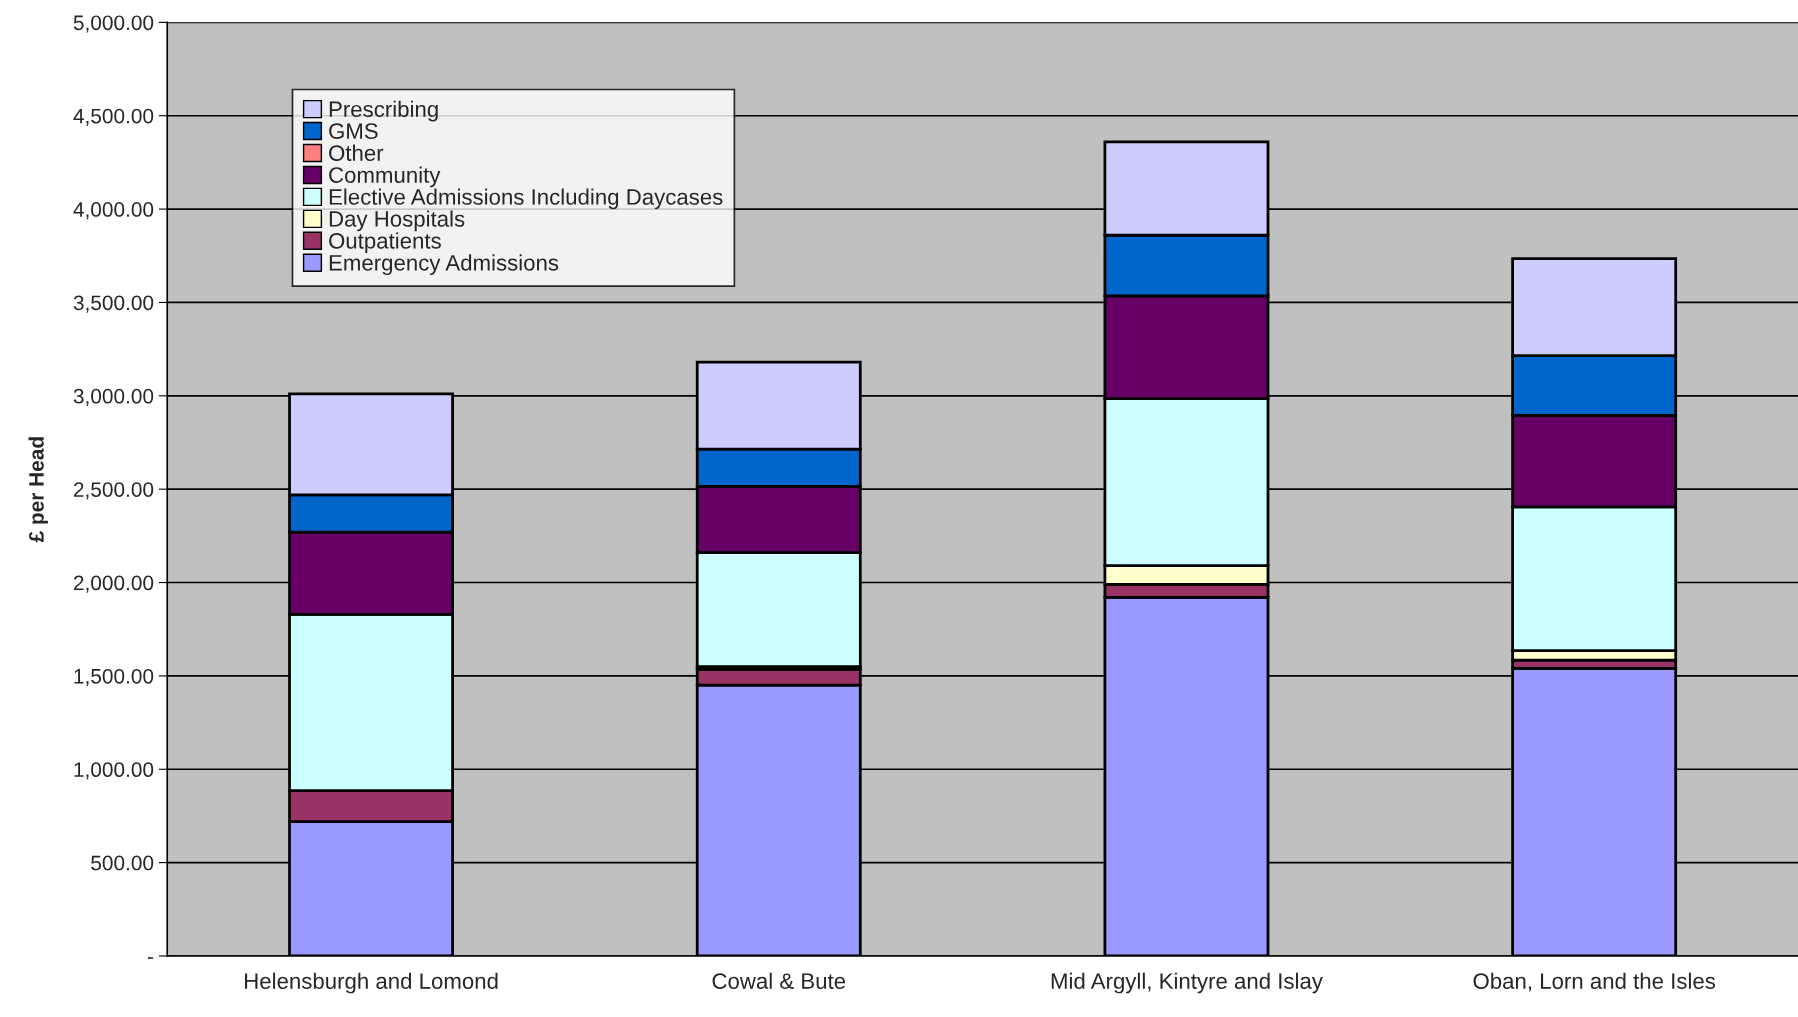 This screenshot has height=1017, width=1798. What do you see at coordinates (779, 980) in the screenshot?
I see `x-tick-label: Cowal & Bute` at bounding box center [779, 980].